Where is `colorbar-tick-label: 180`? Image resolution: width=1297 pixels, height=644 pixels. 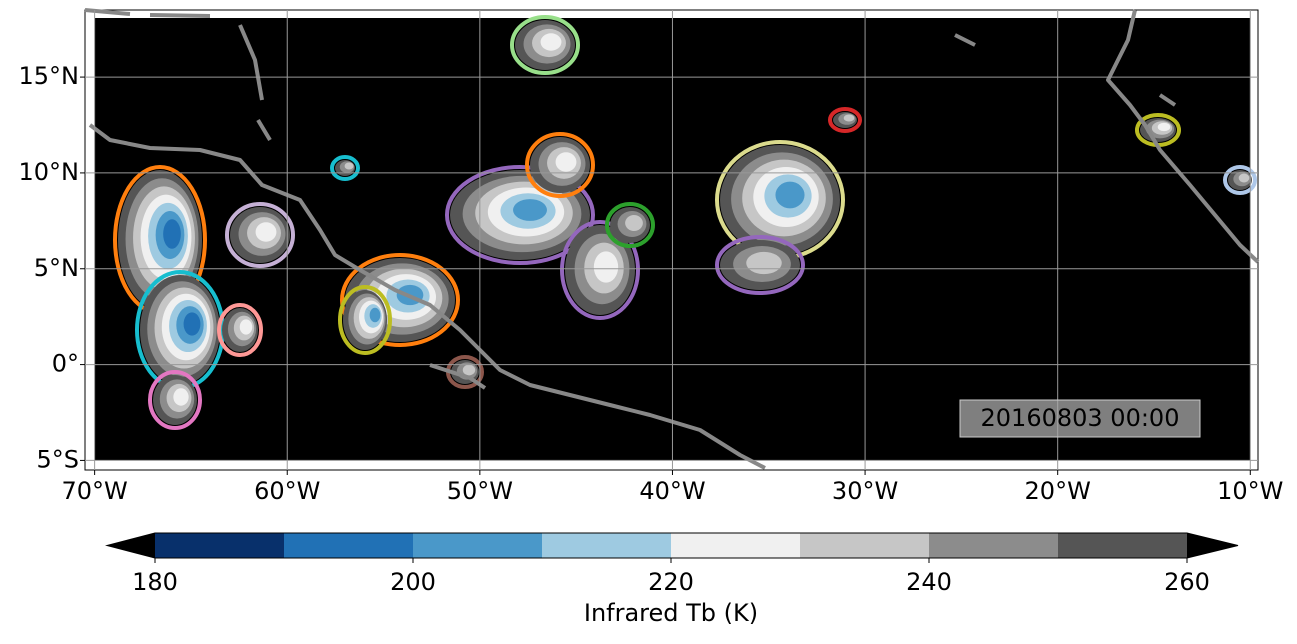
colorbar-tick-label: 180 is located at coordinates (155, 582).